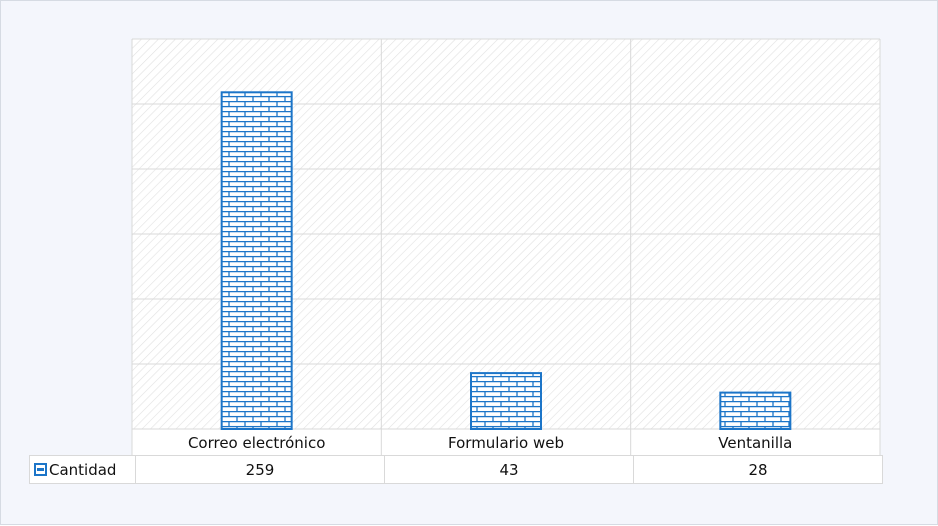  I want to click on legend-key-icon, so click(40, 469).